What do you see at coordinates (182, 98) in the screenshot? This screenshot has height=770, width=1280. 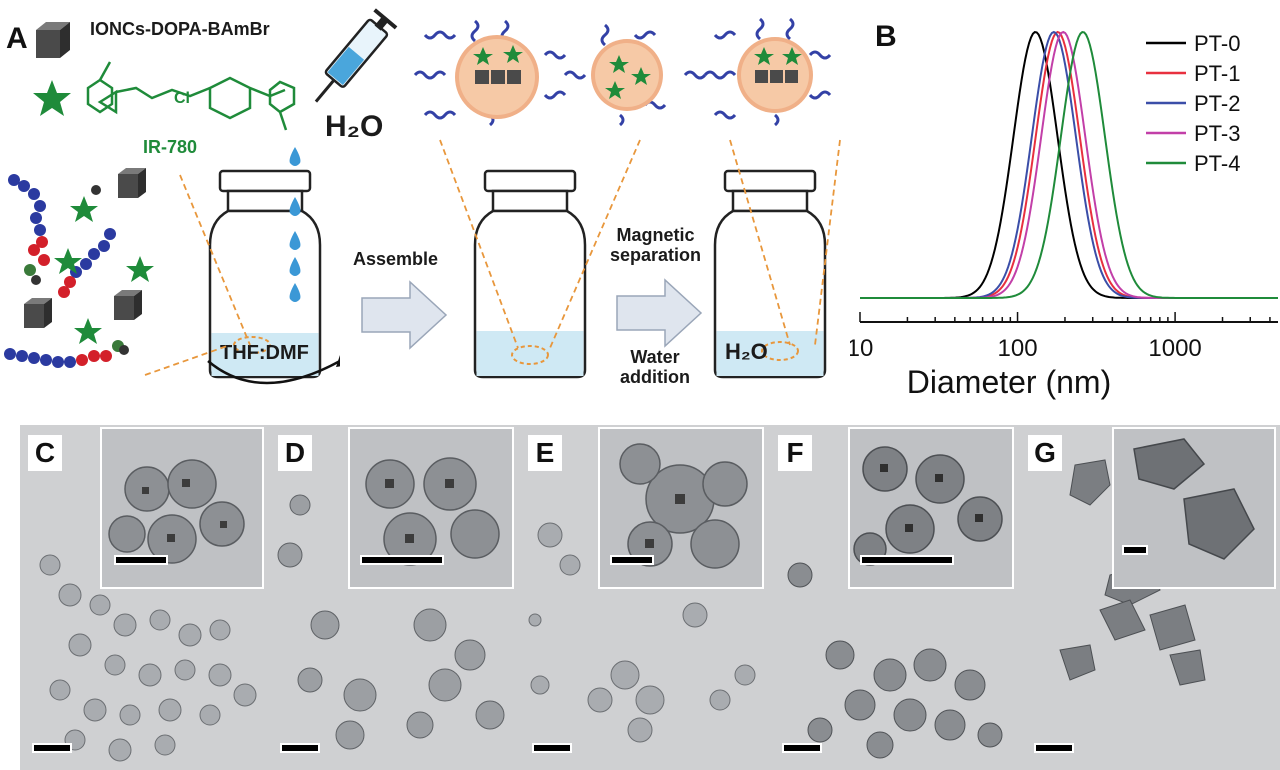 I see `cl-label: Cl` at bounding box center [182, 98].